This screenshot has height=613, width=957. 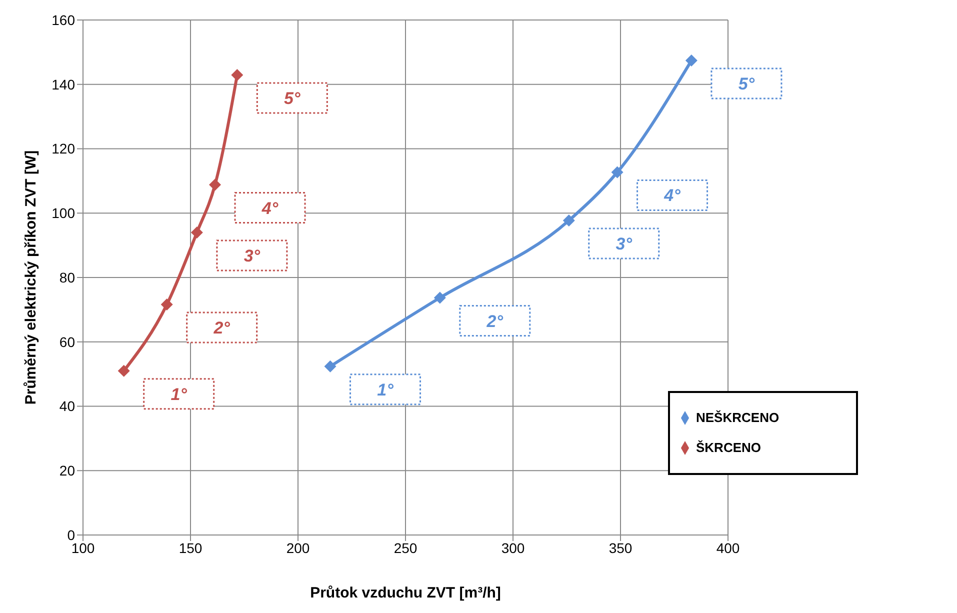 I want to click on legend-label: NEŠKRCENO, so click(x=738, y=417).